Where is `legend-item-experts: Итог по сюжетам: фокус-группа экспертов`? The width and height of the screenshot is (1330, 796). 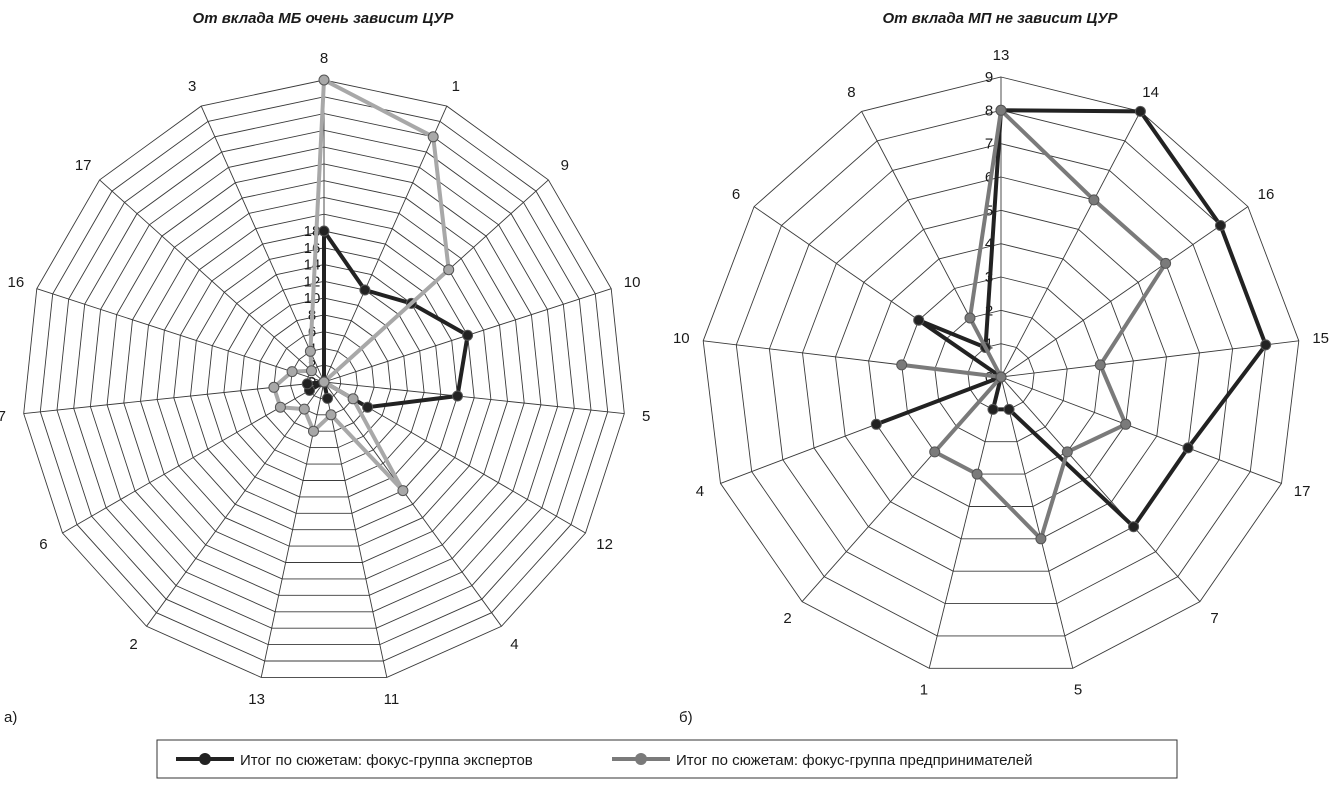
legend-item-experts: Итог по сюжетам: фокус-группа экспертов is located at coordinates (354, 760).